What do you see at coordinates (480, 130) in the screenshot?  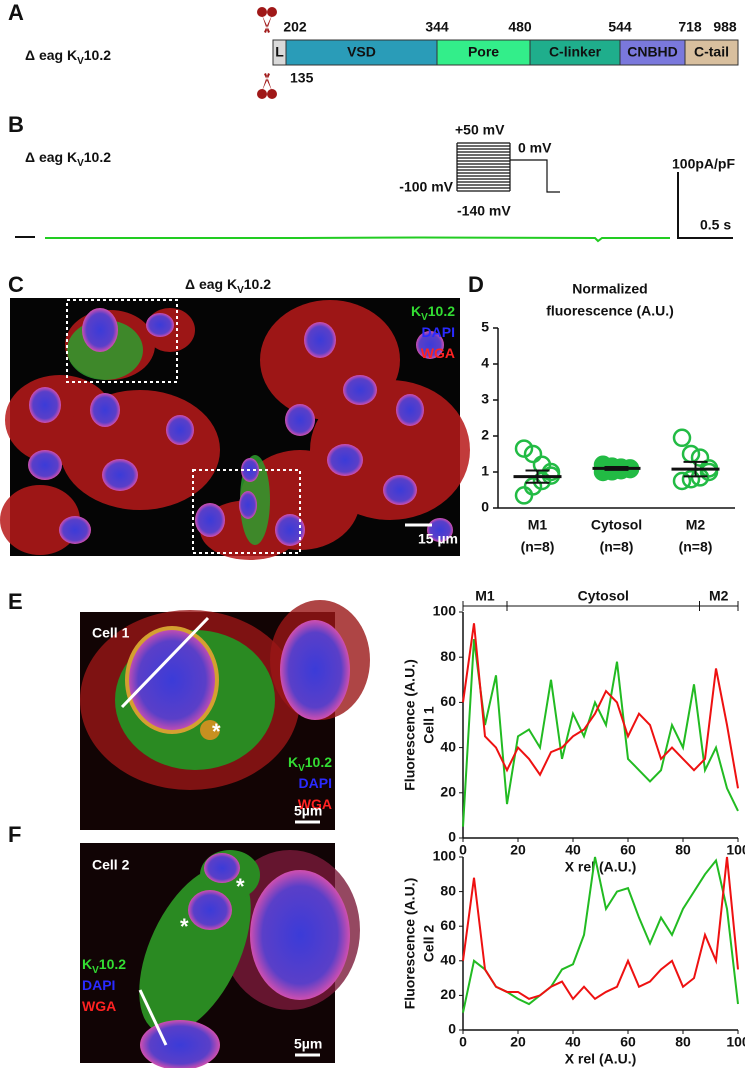 I see `protocol-label: +50 mV` at bounding box center [480, 130].